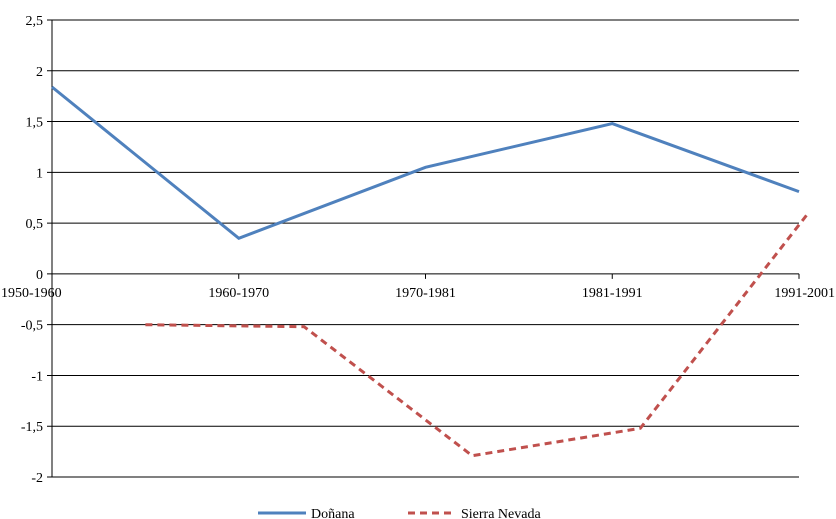 This screenshot has height=519, width=836. What do you see at coordinates (39, 275) in the screenshot?
I see `y-tick-label: 0` at bounding box center [39, 275].